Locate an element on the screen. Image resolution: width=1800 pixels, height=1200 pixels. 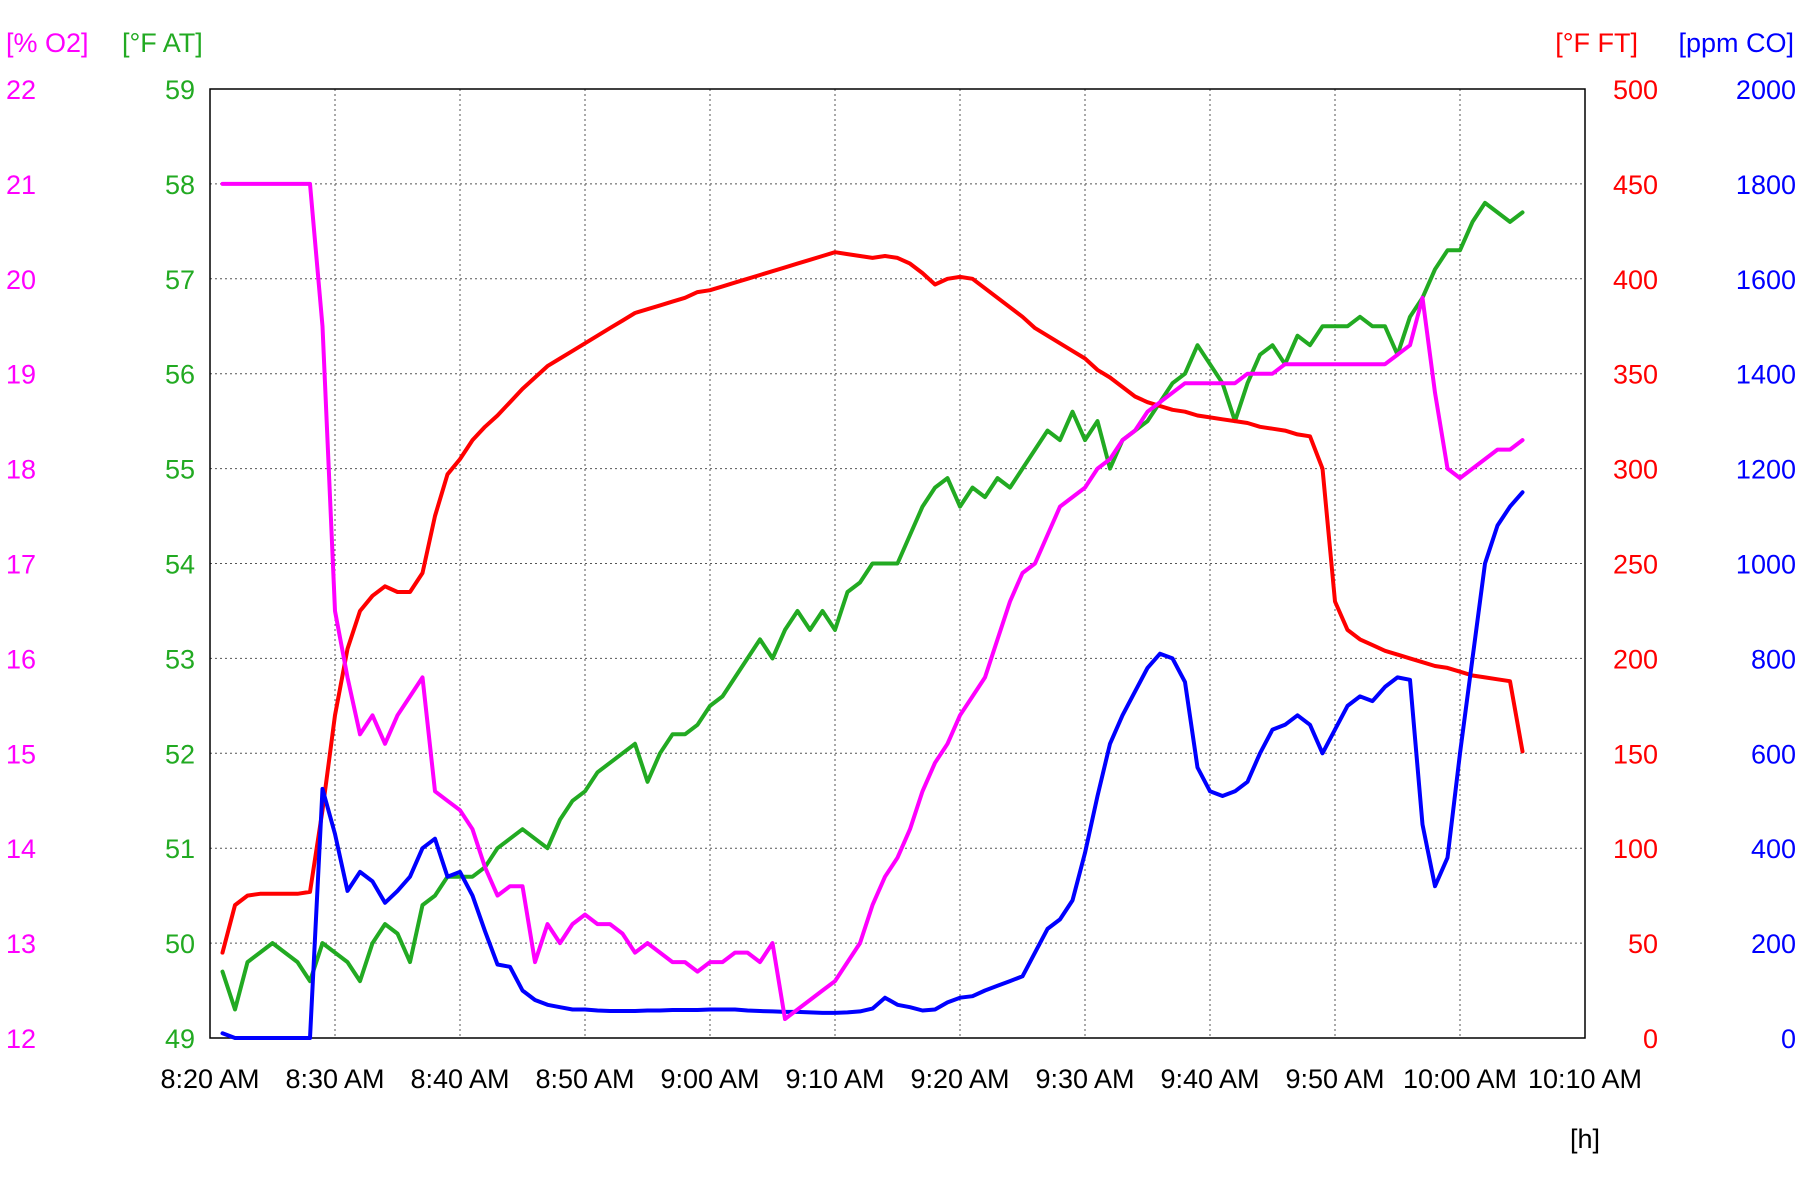
o2-tick-label: 17 is located at coordinates (21, 565).